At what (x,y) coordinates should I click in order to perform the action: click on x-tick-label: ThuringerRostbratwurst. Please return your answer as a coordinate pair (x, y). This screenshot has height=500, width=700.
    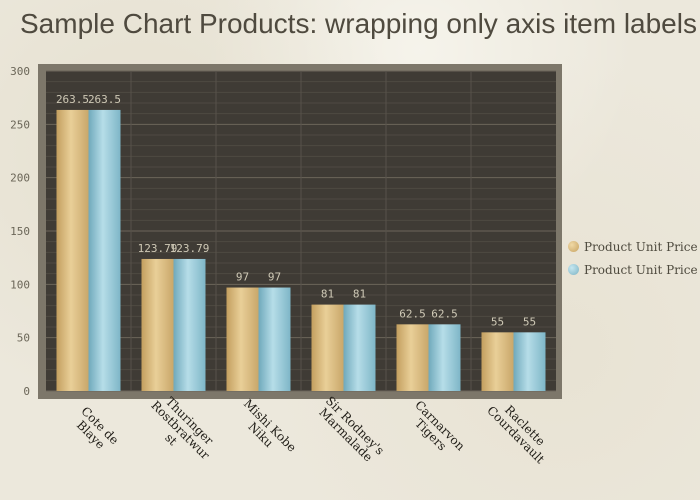
    Looking at the image, I should click on (180, 430).